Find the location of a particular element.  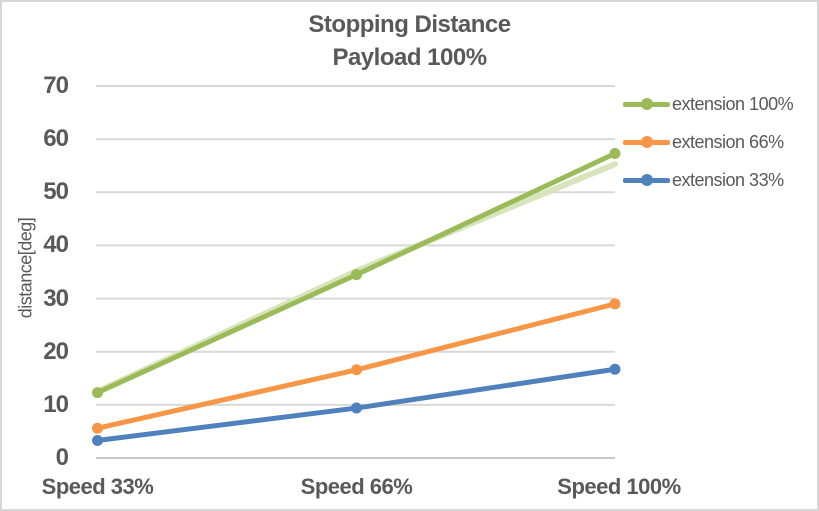

legend-item-extension-66: extension 66% is located at coordinates (703, 142).